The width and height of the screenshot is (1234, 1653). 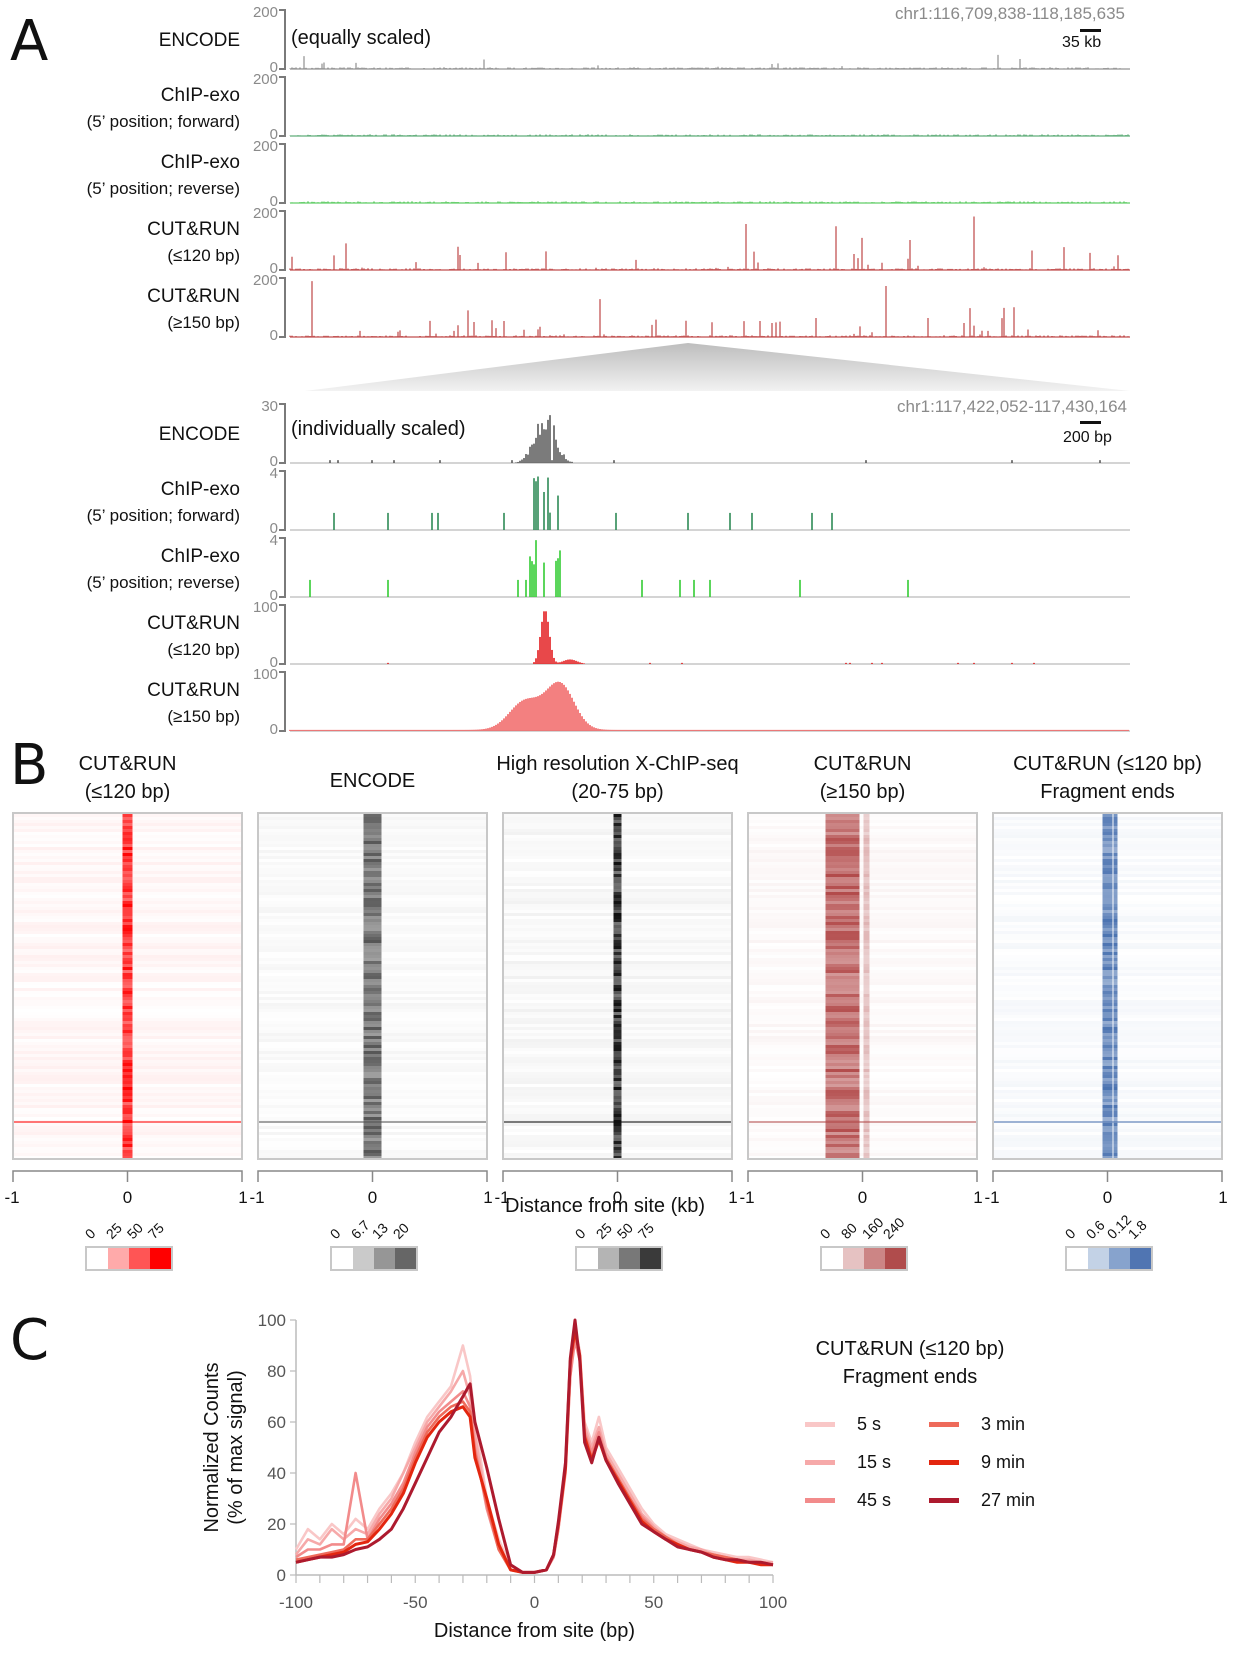 What do you see at coordinates (281, 1575) in the screenshot?
I see `y-tick-label: 0` at bounding box center [281, 1575].